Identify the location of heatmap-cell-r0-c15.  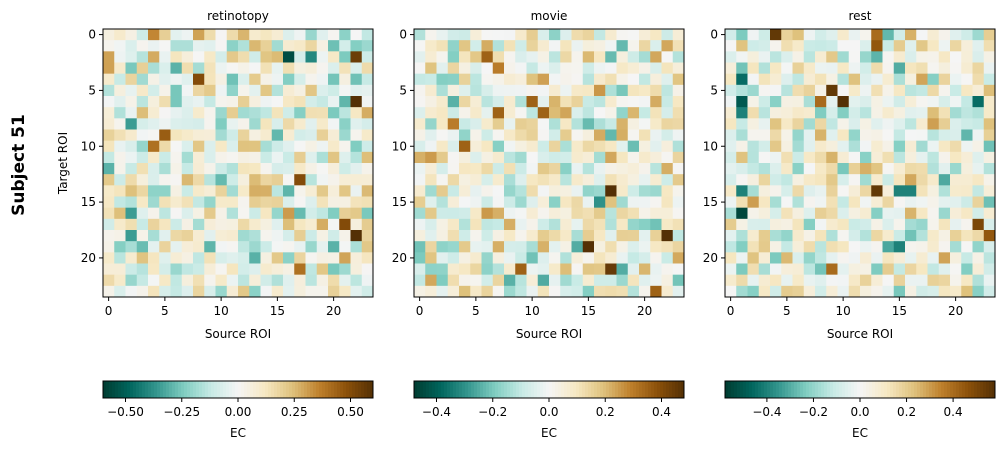
(899, 35).